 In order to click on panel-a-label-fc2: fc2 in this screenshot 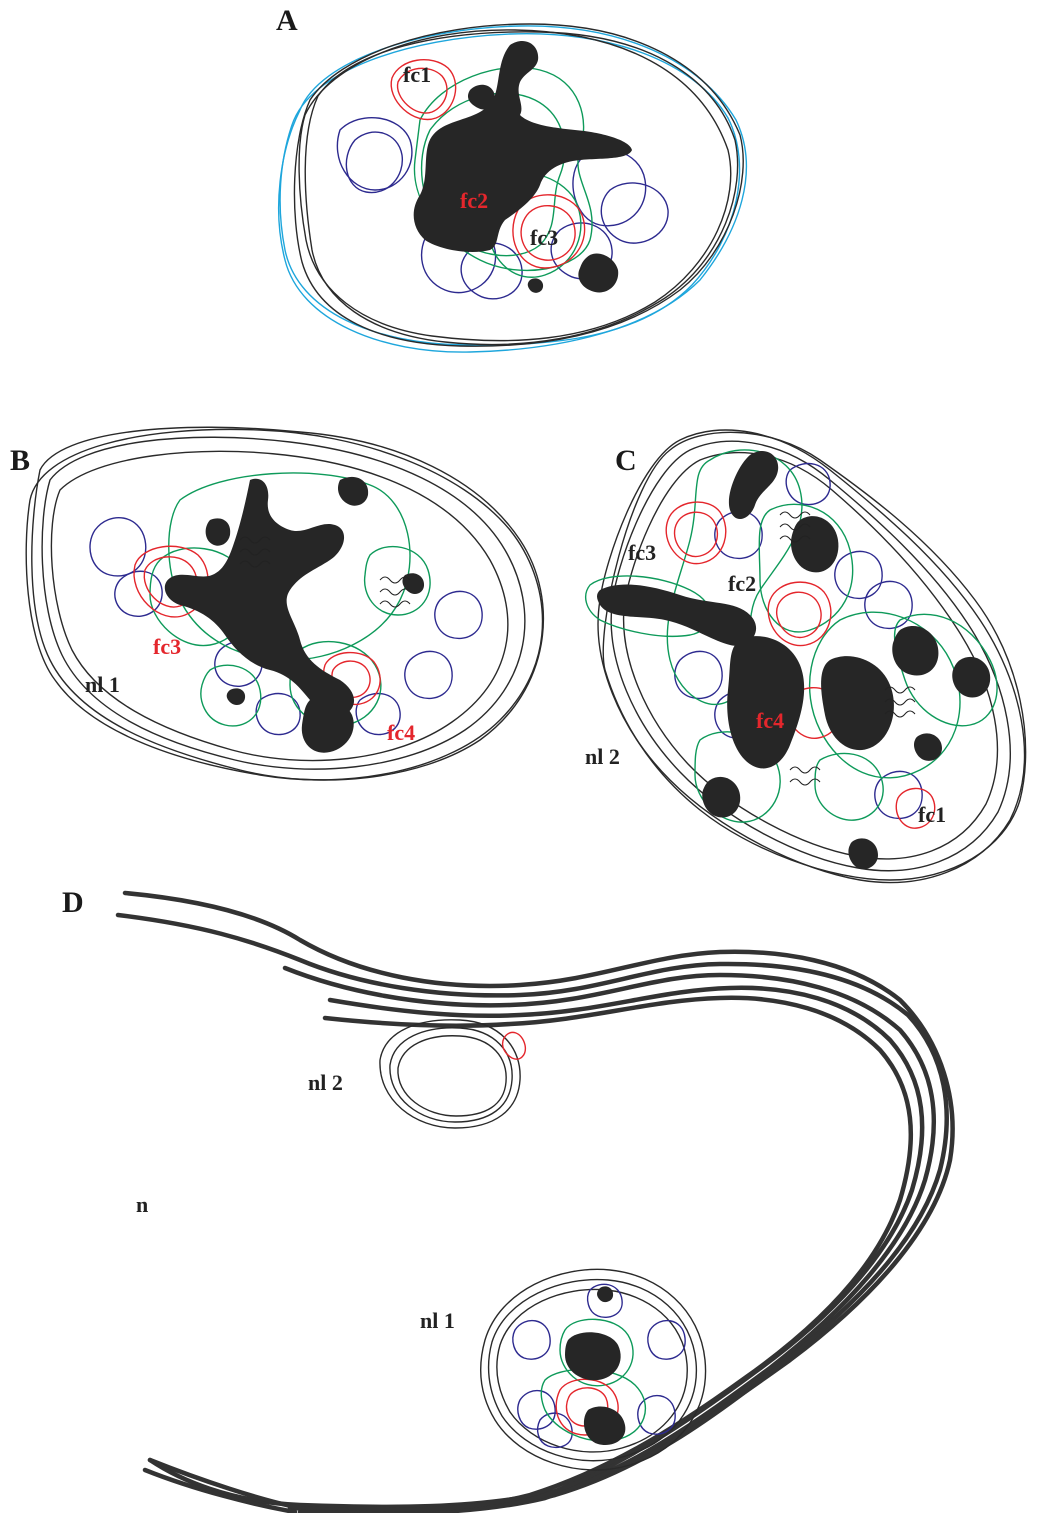, I will do `click(474, 200)`.